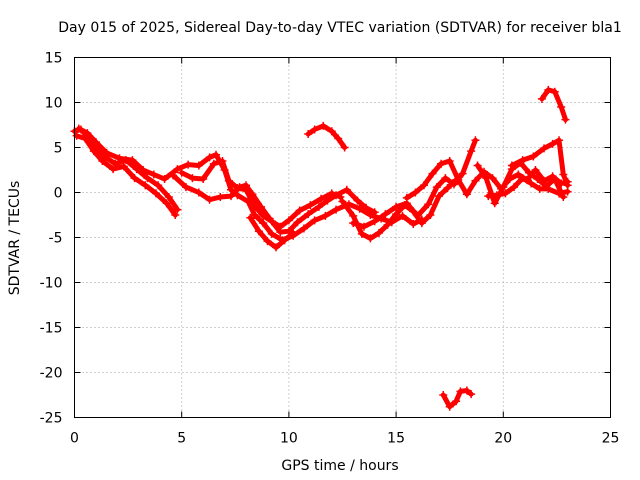 Image resolution: width=640 pixels, height=480 pixels. I want to click on x-tick-label: 0, so click(74, 439).